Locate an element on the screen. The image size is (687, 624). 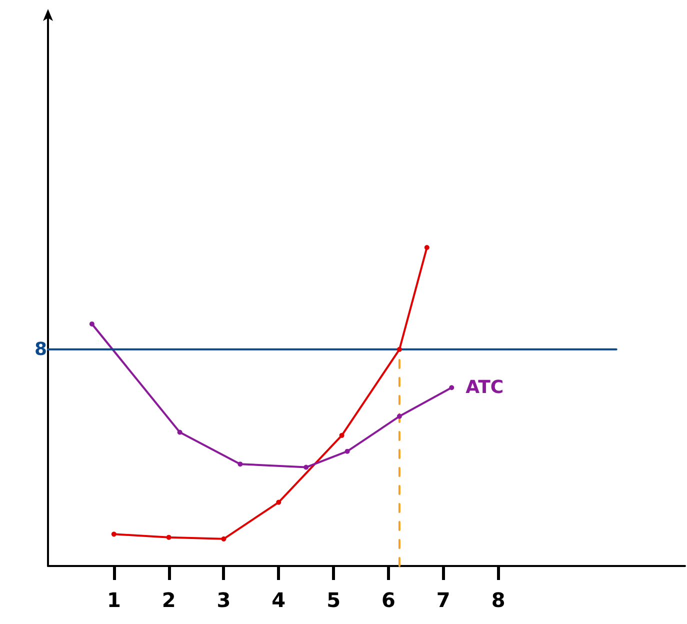
x-tick-label: 7 is located at coordinates (443, 600).